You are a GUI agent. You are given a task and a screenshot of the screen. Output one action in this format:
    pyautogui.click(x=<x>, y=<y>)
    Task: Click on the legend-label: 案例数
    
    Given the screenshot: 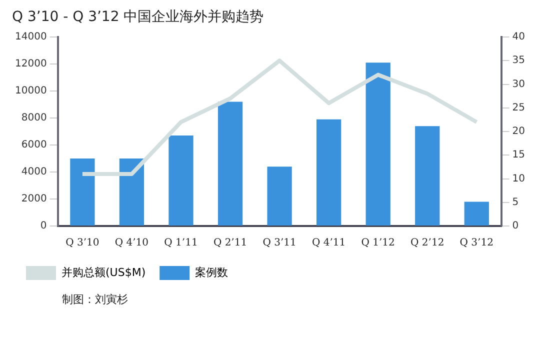 What is the action you would take?
    pyautogui.click(x=211, y=272)
    